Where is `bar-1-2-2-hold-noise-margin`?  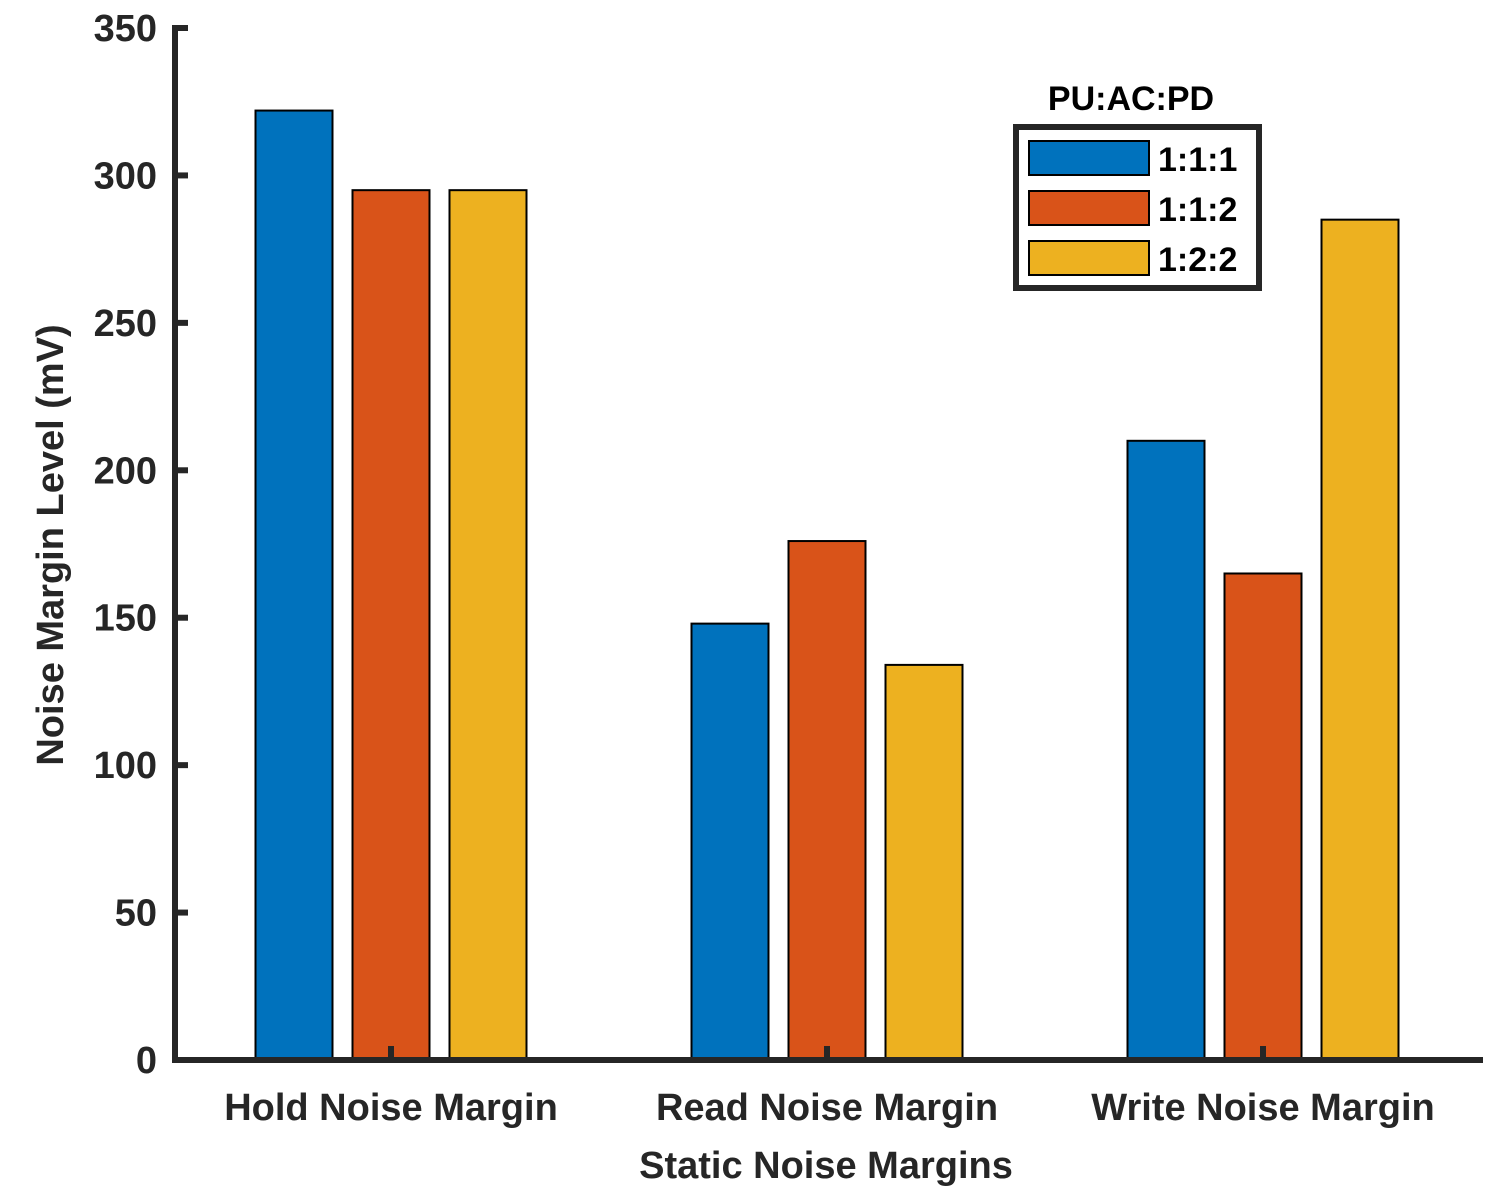 bar-1-2-2-hold-noise-margin is located at coordinates (488, 625).